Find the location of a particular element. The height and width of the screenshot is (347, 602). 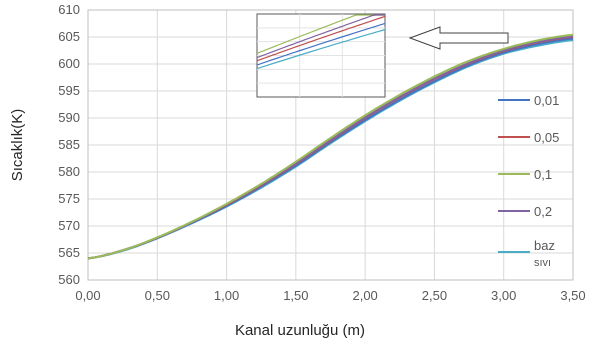

inset-zoom is located at coordinates (321, 55).